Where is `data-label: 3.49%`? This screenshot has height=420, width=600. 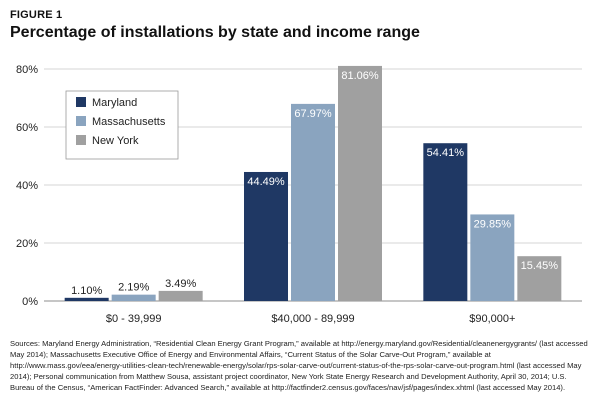
data-label: 3.49% is located at coordinates (180, 284).